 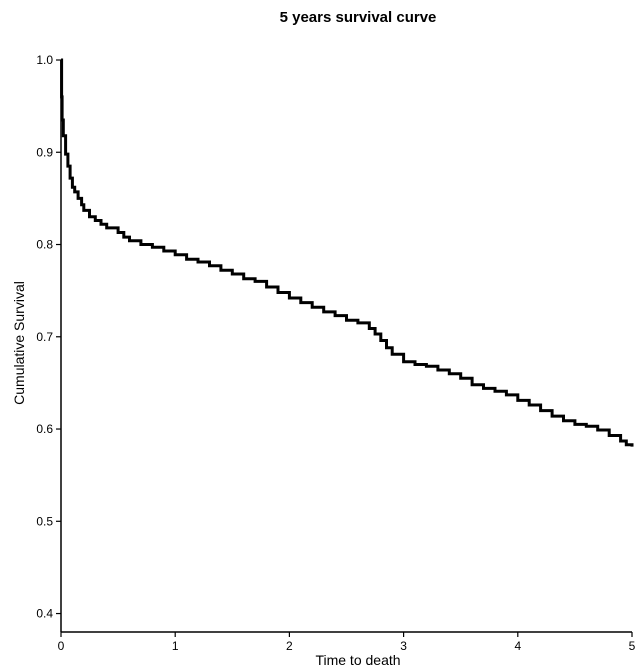 I want to click on y-tick-label: 0.7, so click(x=44, y=337).